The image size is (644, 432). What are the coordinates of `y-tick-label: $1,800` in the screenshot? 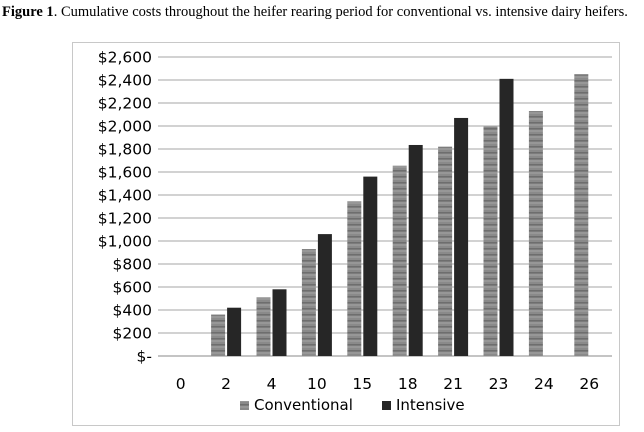 It's located at (125, 150).